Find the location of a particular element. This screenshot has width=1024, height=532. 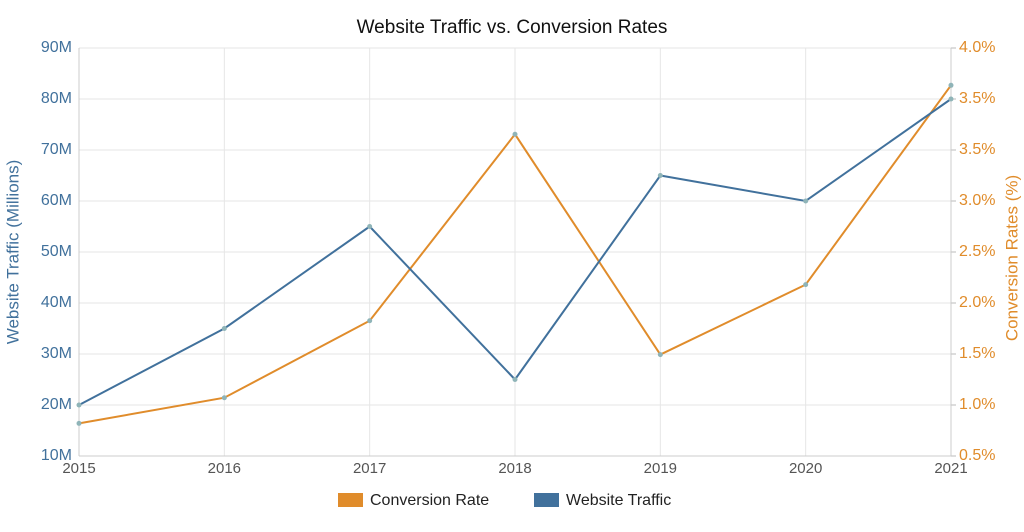

y-tick-label: 20M is located at coordinates (56, 404).